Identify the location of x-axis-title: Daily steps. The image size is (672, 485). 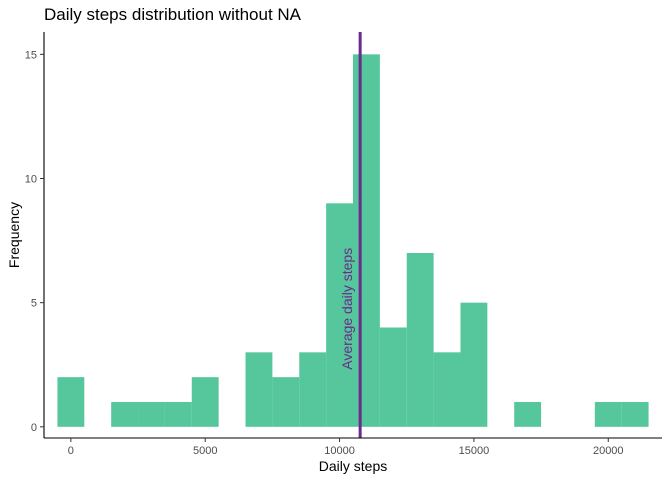
(353, 466).